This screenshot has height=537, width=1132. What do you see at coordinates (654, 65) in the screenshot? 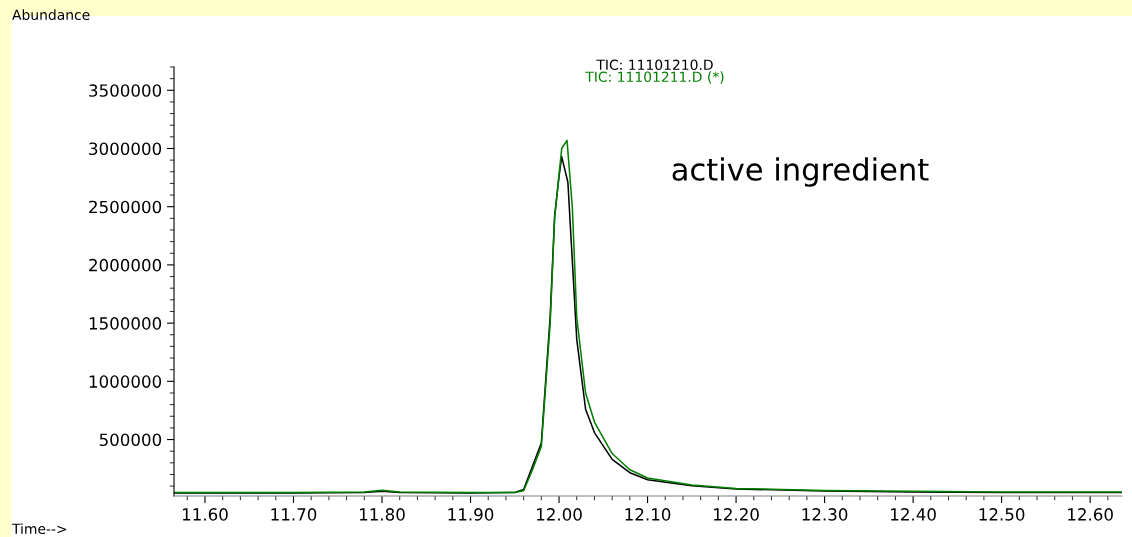
I see `text: TIC: 11101210.D` at bounding box center [654, 65].